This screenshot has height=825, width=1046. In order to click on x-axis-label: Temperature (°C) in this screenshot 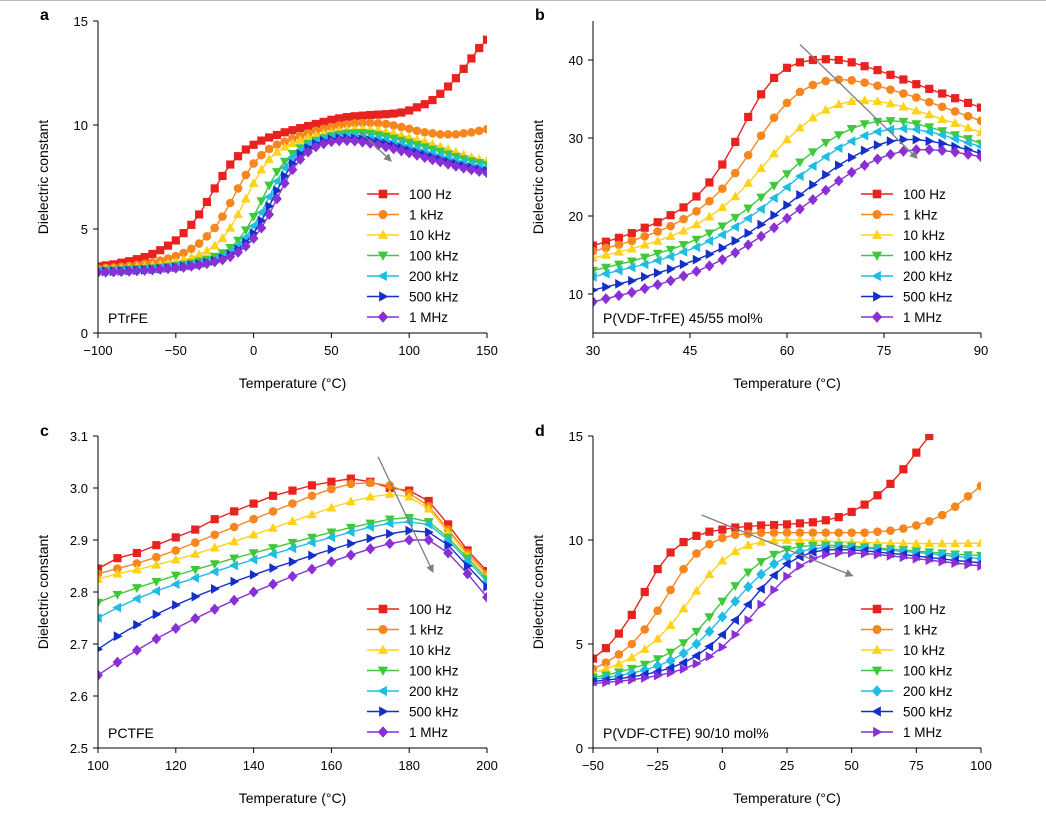, I will do `click(787, 798)`.